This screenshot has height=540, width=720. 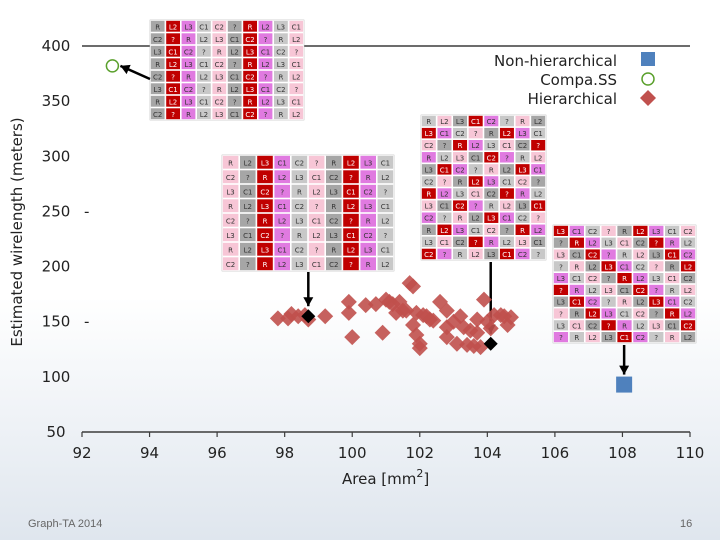 I want to click on floorplan-inset-compass-cell-0-7-label: L2, so click(x=265, y=27).